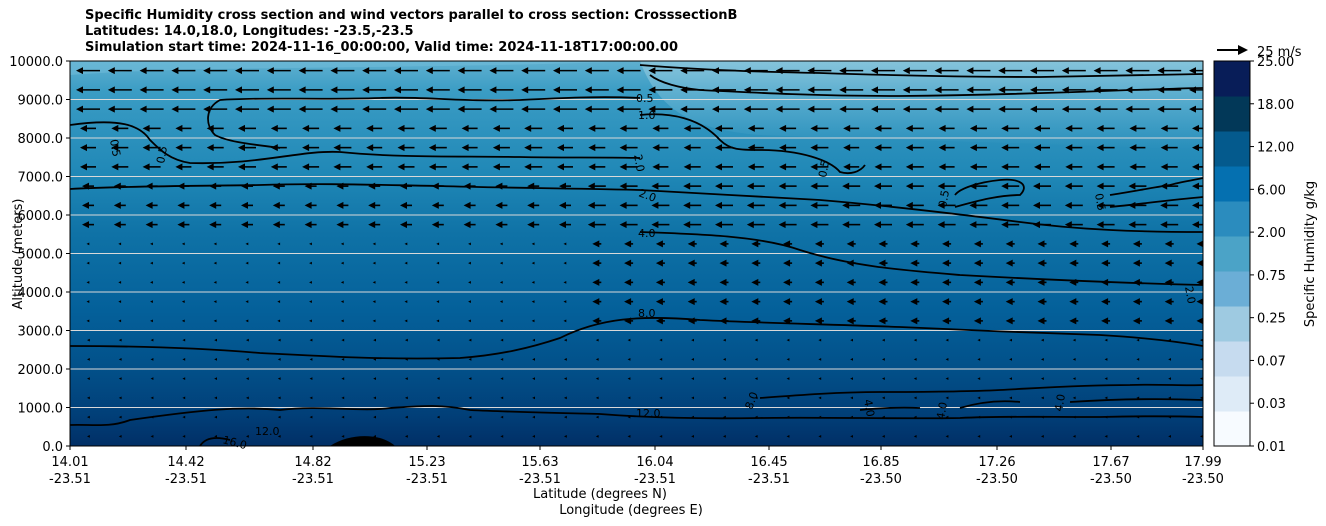 This screenshot has width=1326, height=526. What do you see at coordinates (41, 178) in the screenshot?
I see `y-tick-label: 7000.0` at bounding box center [41, 178].